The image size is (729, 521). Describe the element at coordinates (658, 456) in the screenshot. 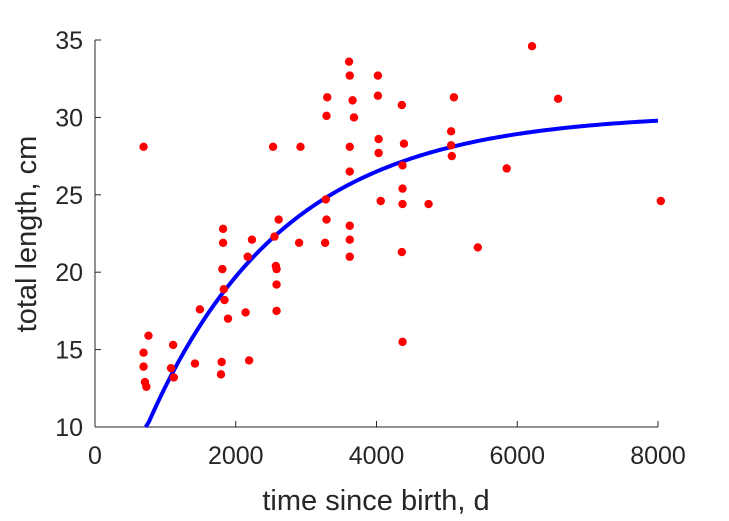

I see `x-tick-label: 8000` at that location.